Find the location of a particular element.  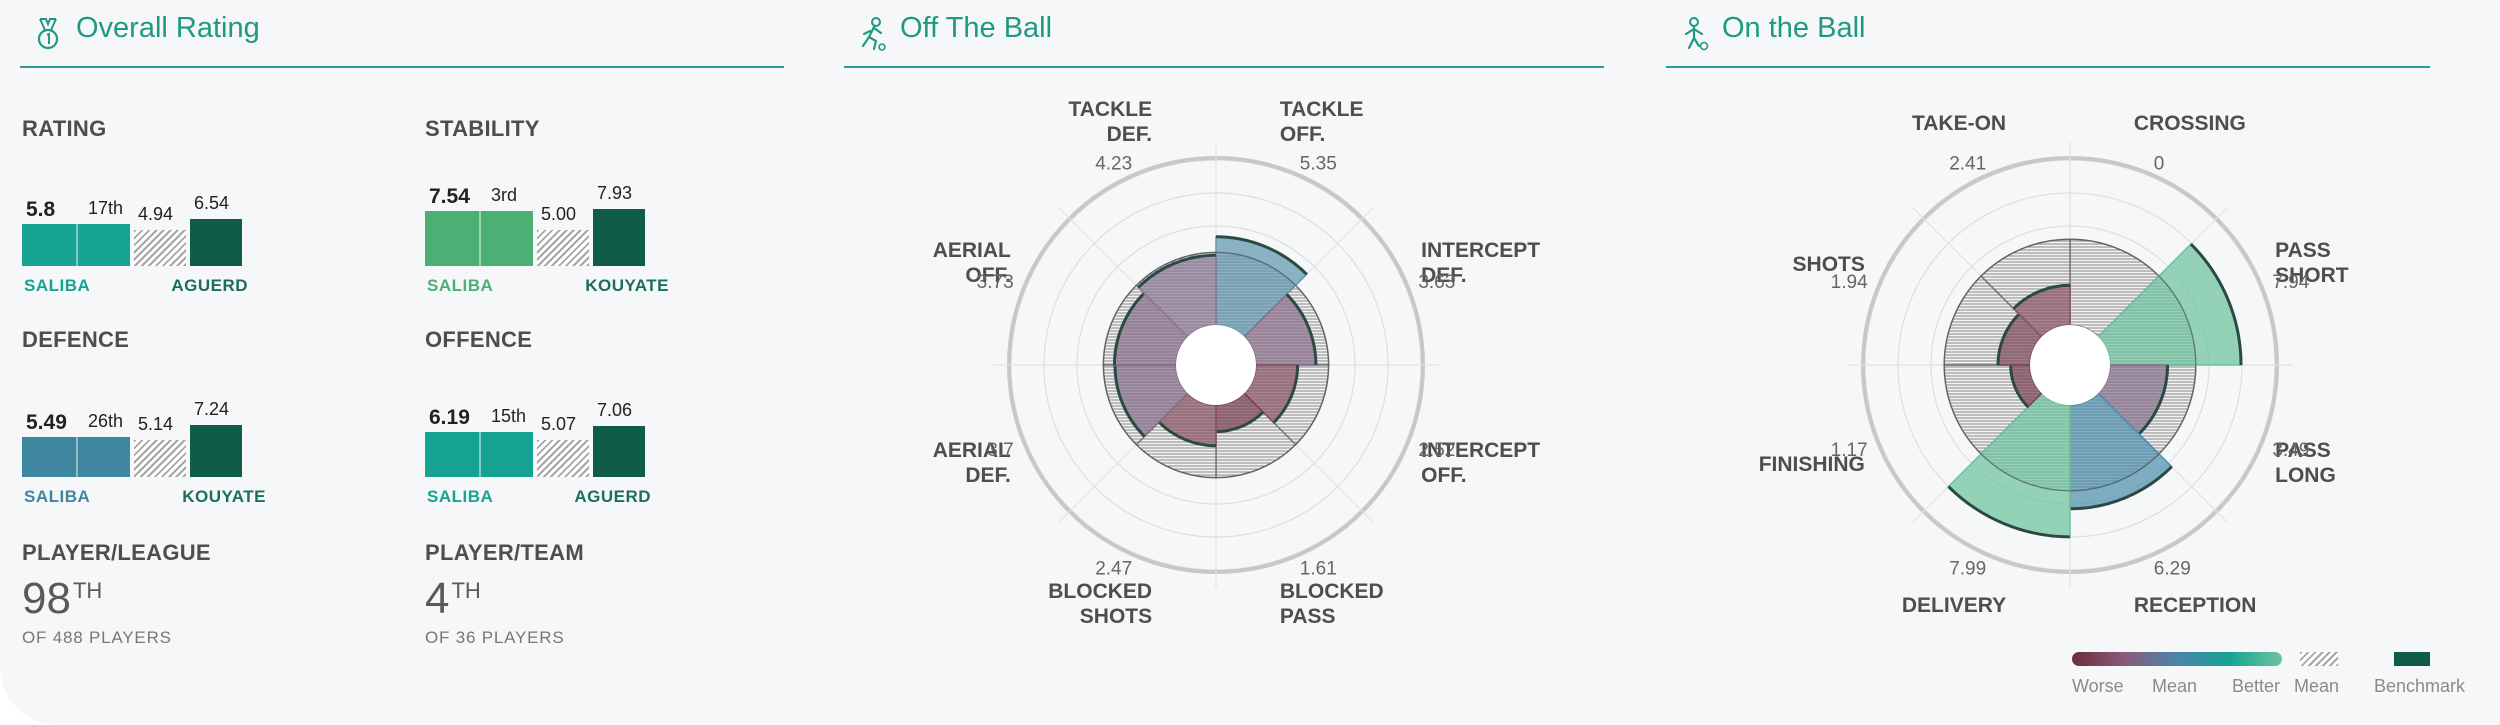

metric-label: RATING is located at coordinates (64, 128).